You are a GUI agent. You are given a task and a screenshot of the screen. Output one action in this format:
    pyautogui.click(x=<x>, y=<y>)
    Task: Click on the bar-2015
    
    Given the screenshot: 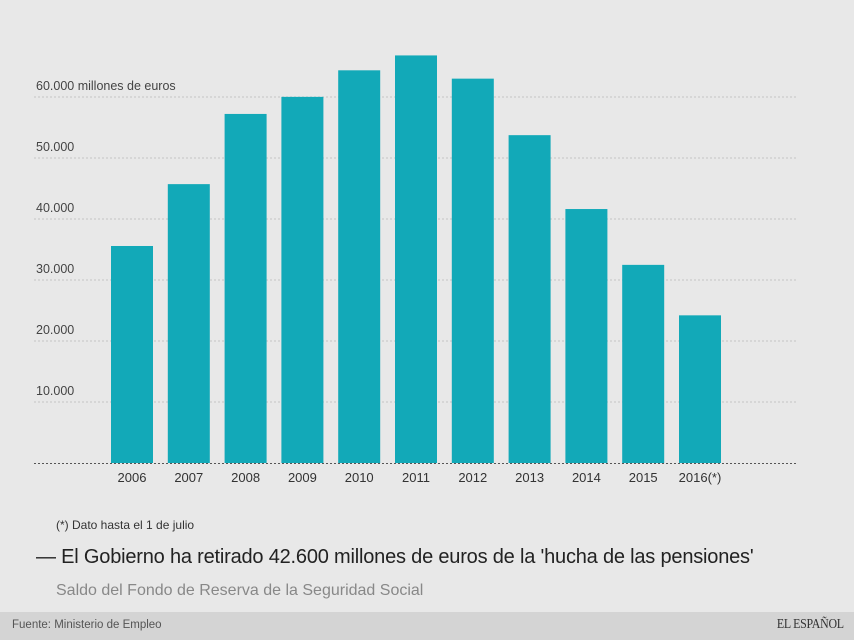 What is the action you would take?
    pyautogui.click(x=643, y=363)
    